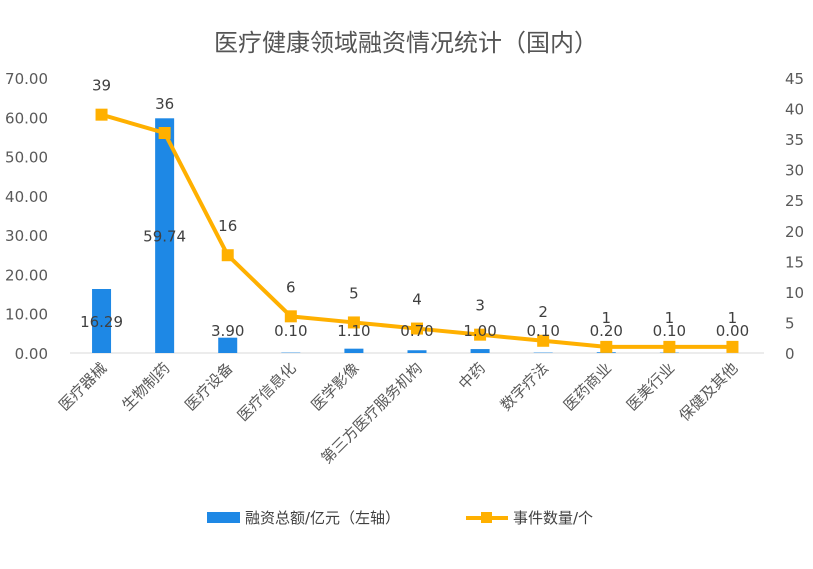 The width and height of the screenshot is (813, 569). What do you see at coordinates (709, 392) in the screenshot?
I see `x-tick-label: 保健及其他` at bounding box center [709, 392].